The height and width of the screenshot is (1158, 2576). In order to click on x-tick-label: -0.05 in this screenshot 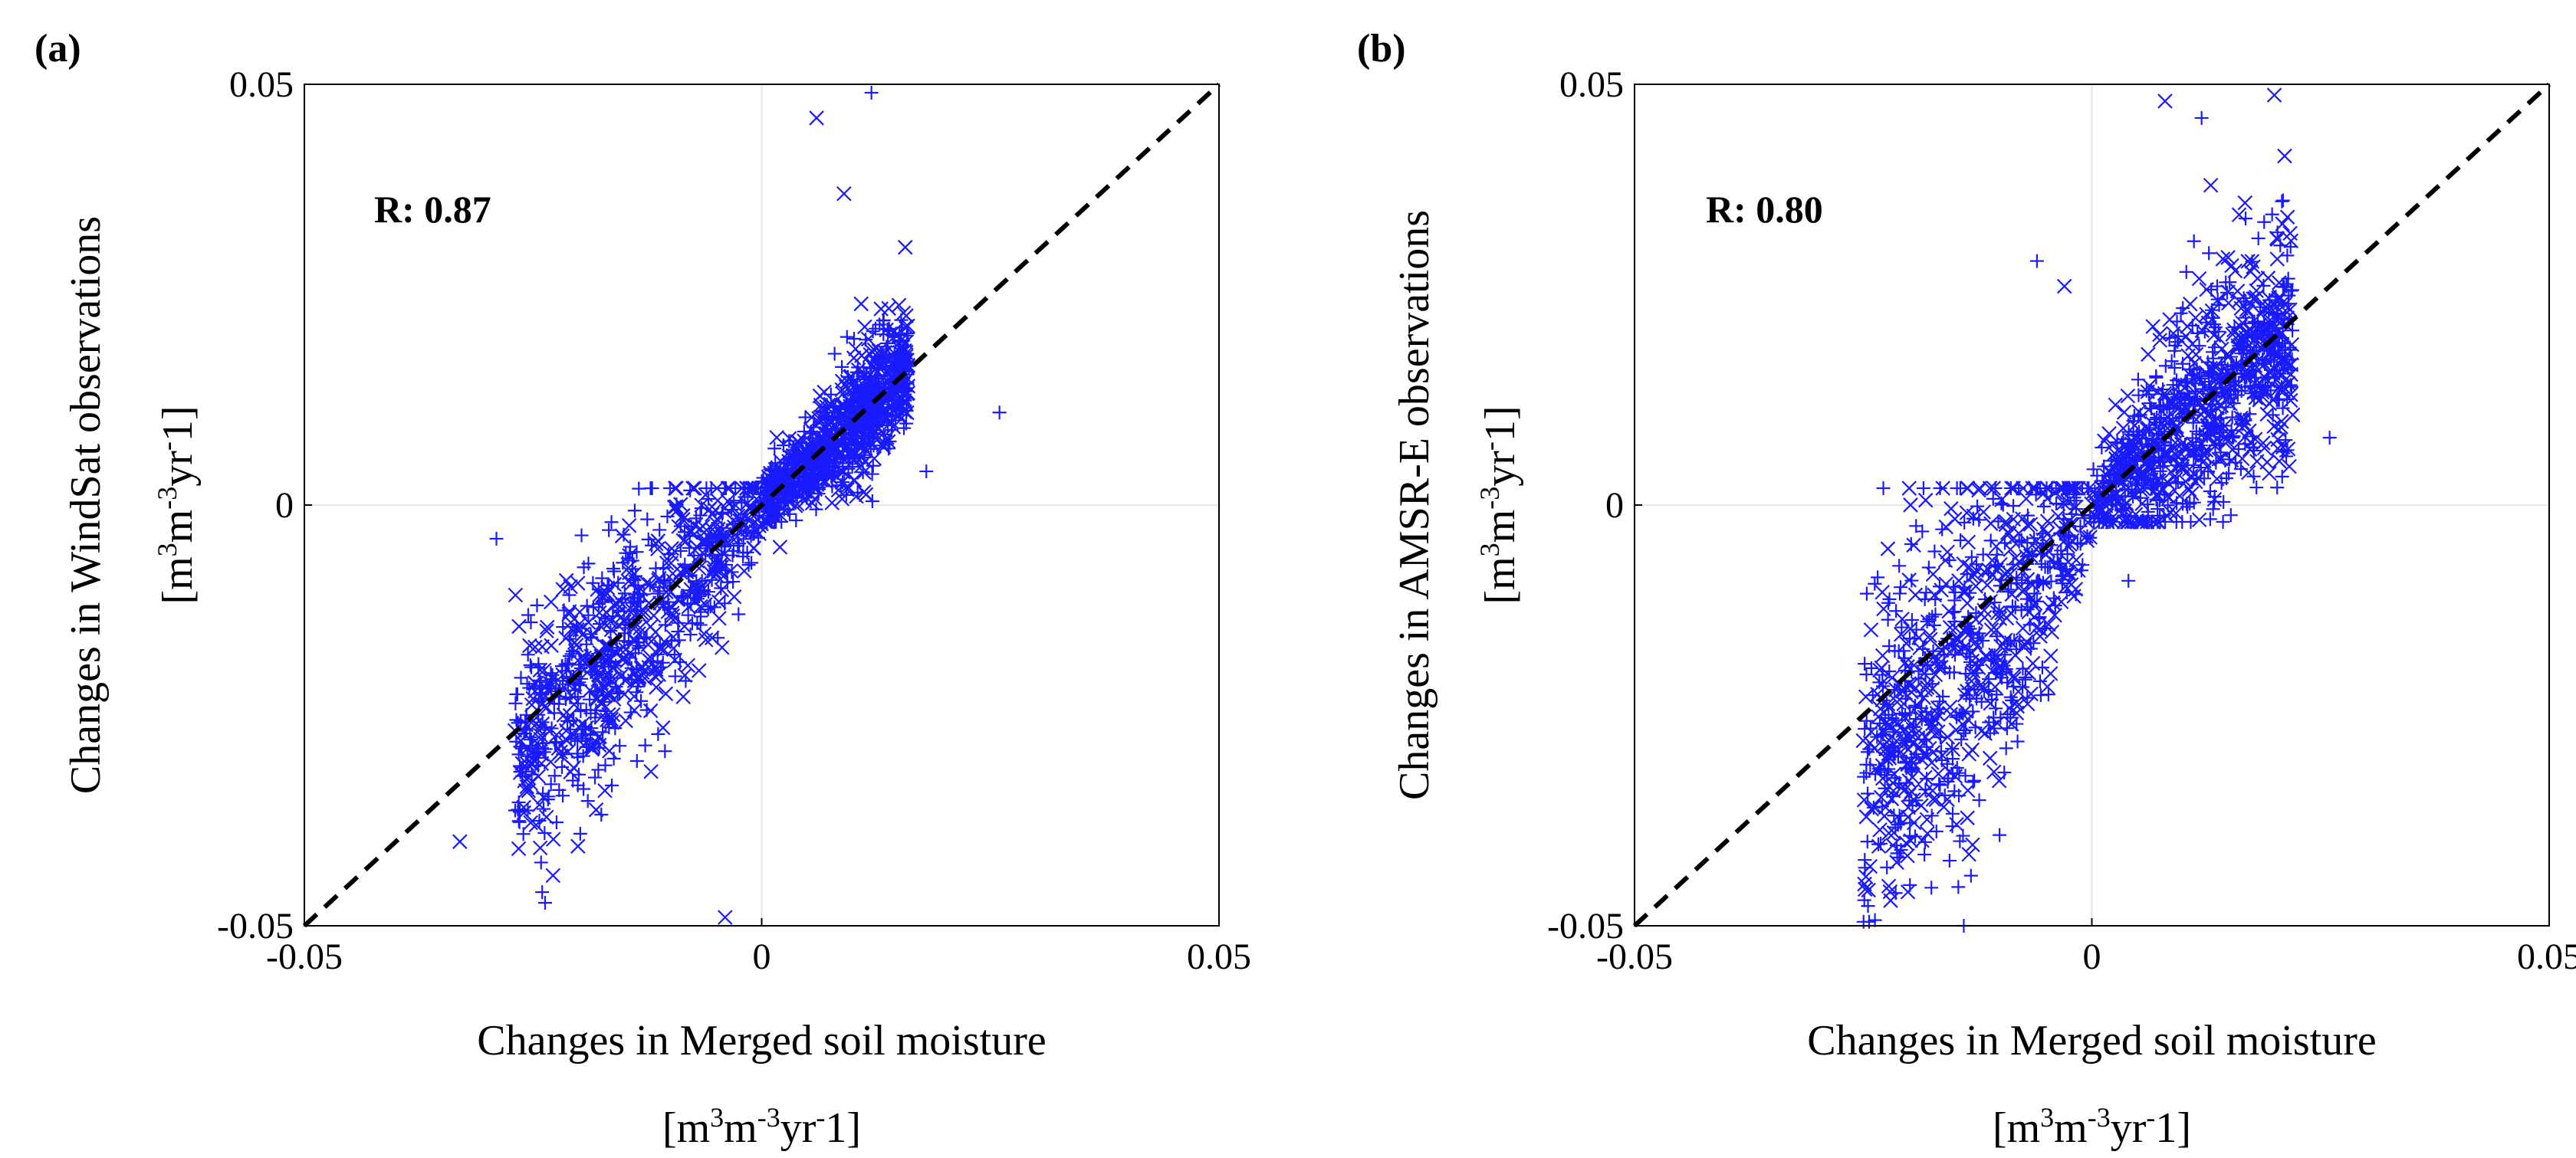, I will do `click(1635, 957)`.